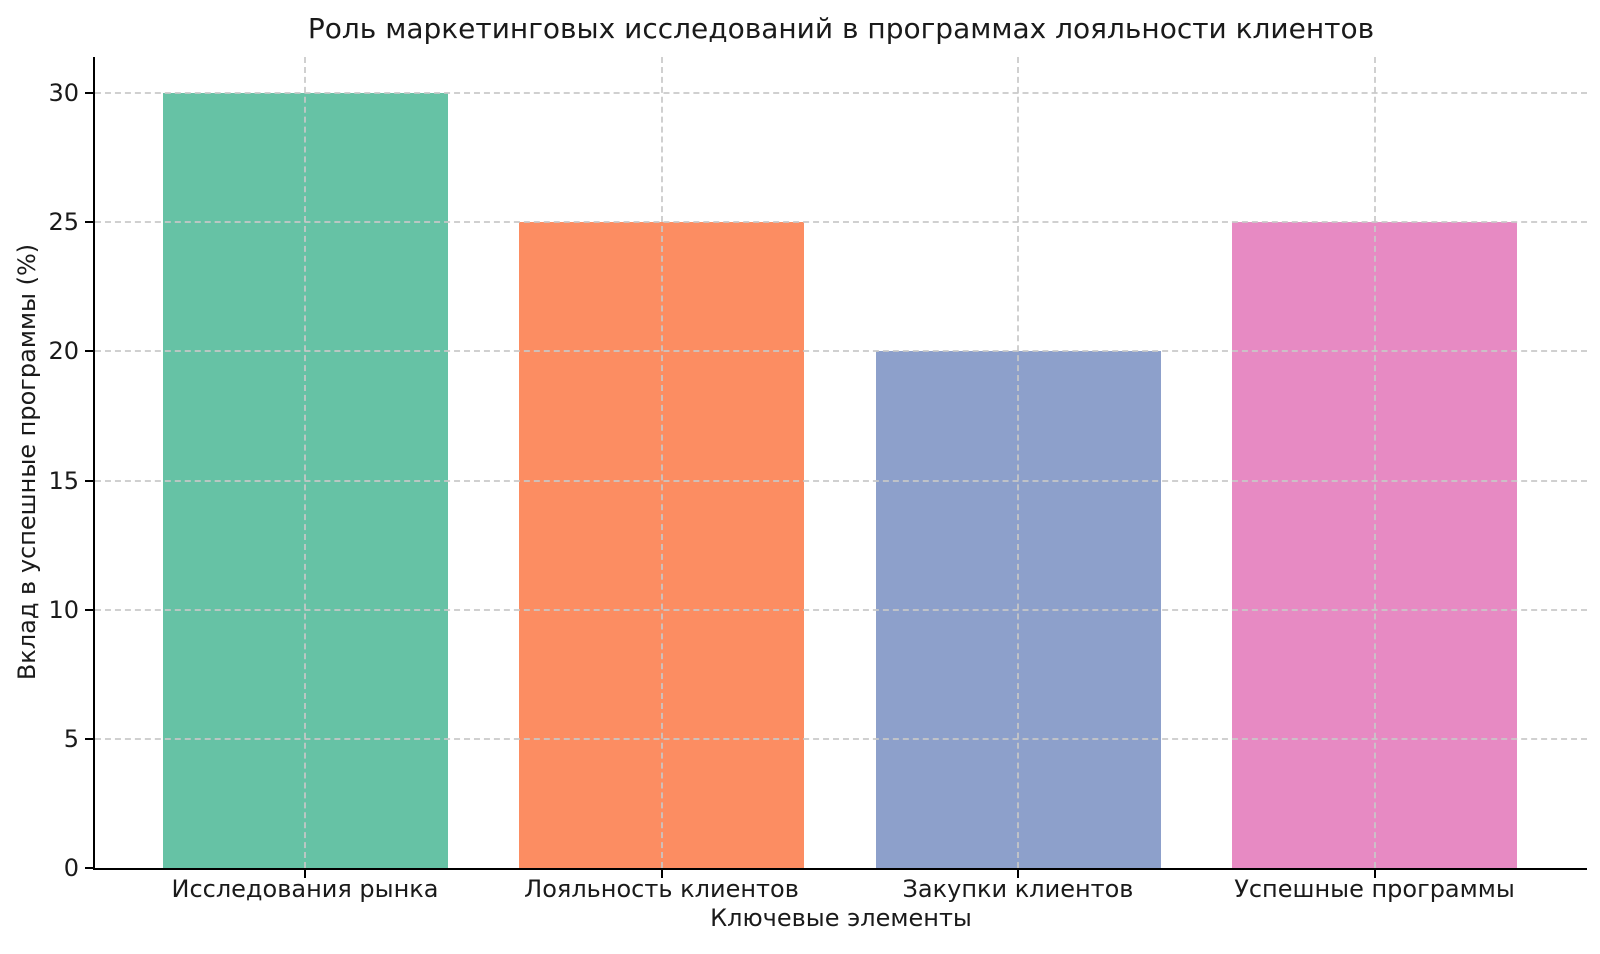 The height and width of the screenshot is (954, 1600). Describe the element at coordinates (305, 889) in the screenshot. I see `x-tick-label: Исследования рынка` at that location.